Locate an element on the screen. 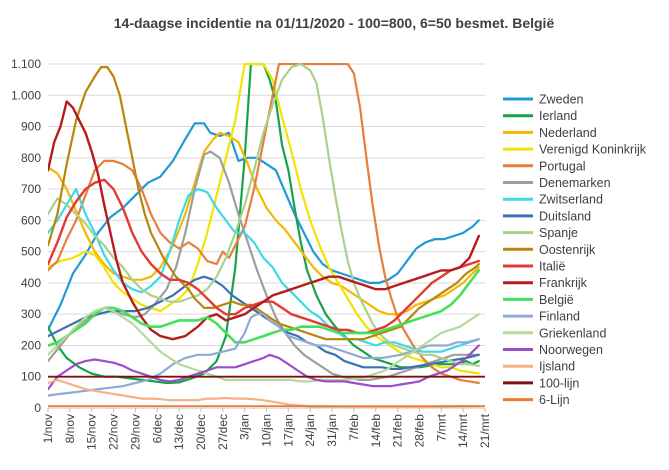 This screenshot has height=470, width=669. x-tick-label: 17/jan is located at coordinates (288, 430).